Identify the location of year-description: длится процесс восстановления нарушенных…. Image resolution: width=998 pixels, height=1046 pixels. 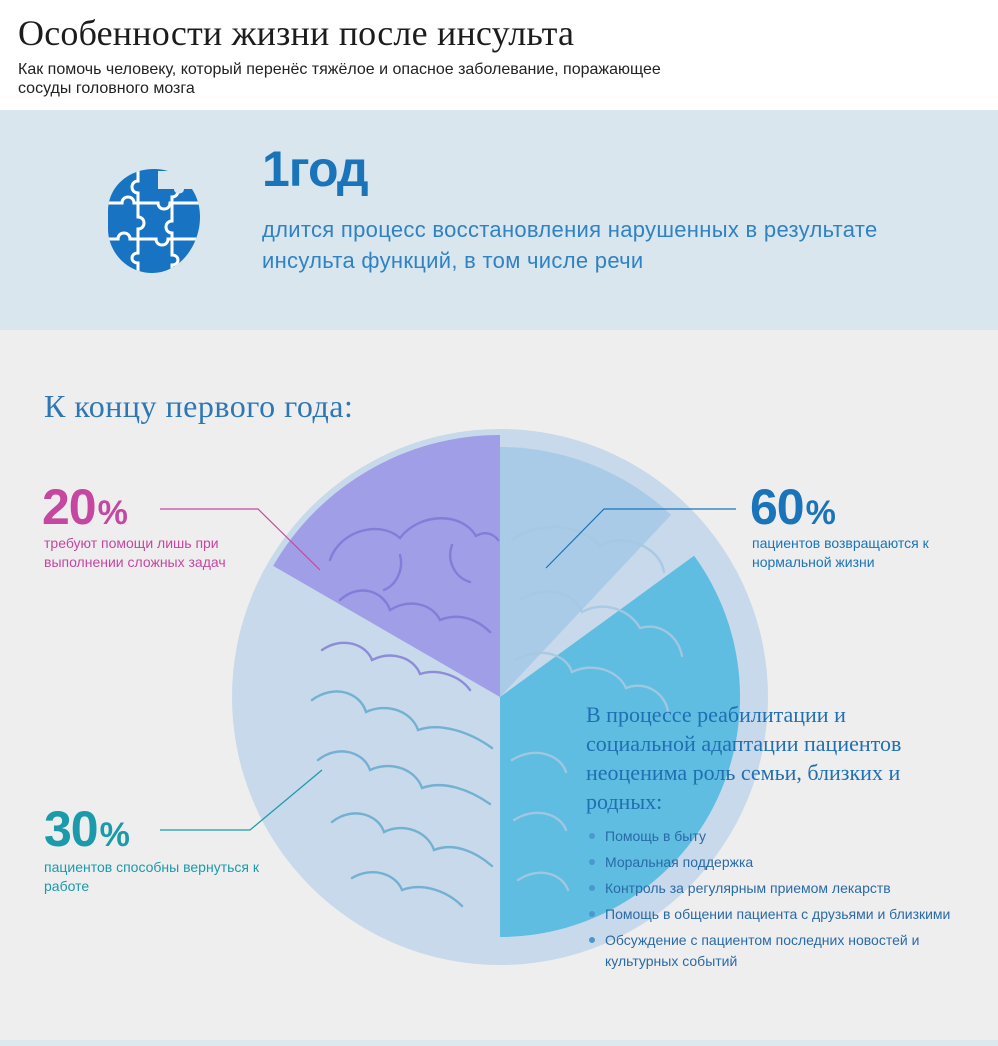
(570, 245).